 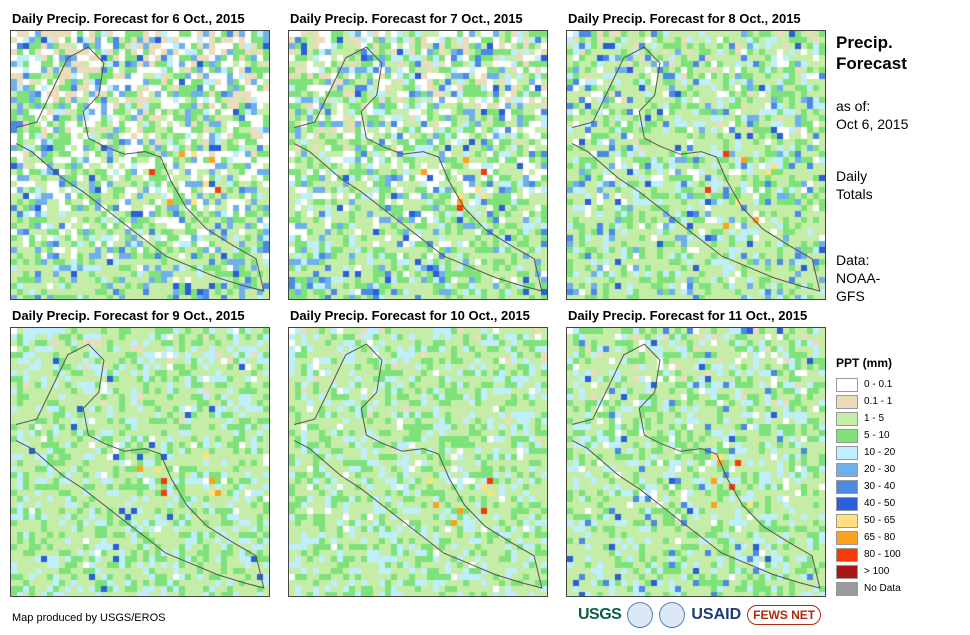 I want to click on legend-item: 0.1 - 1, so click(x=868, y=401).